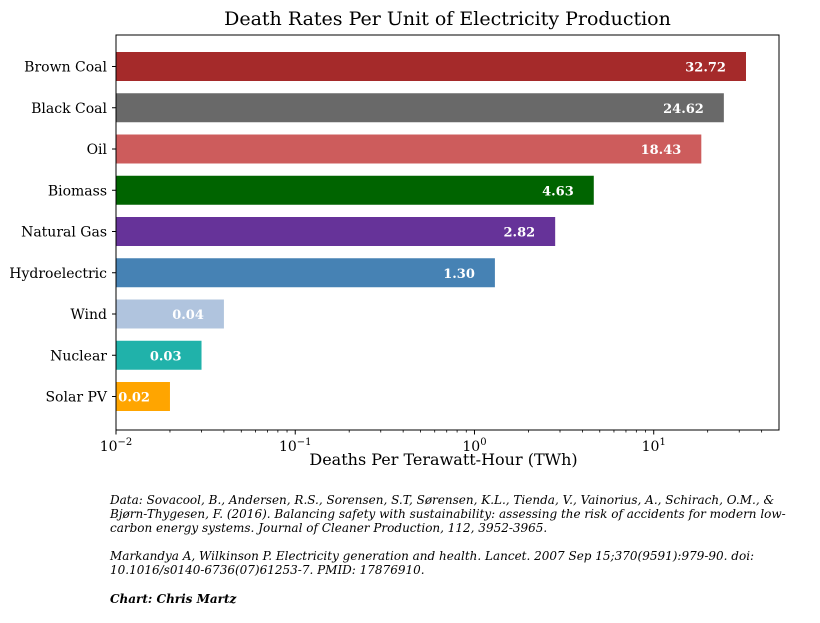  Describe the element at coordinates (173, 599) in the screenshot. I see `chart-credit: Chart: Chris Martz` at that location.